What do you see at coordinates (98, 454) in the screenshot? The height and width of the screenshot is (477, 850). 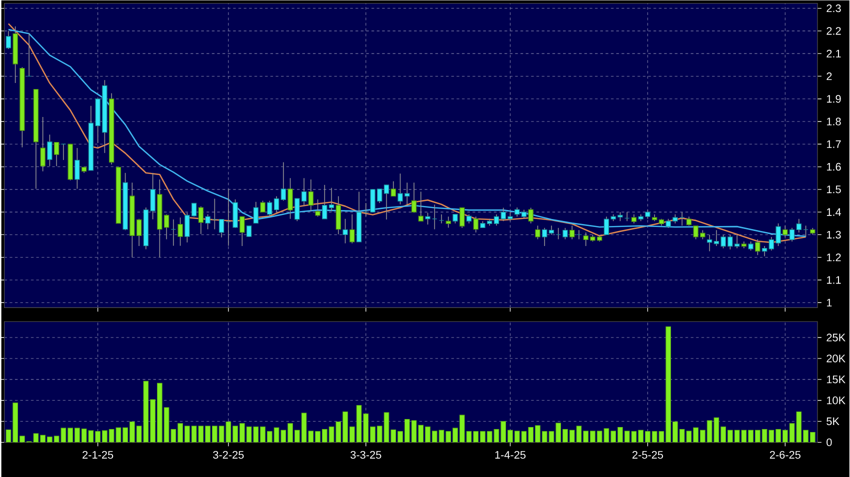 I see `x-tick-label: 2-1-25` at bounding box center [98, 454].